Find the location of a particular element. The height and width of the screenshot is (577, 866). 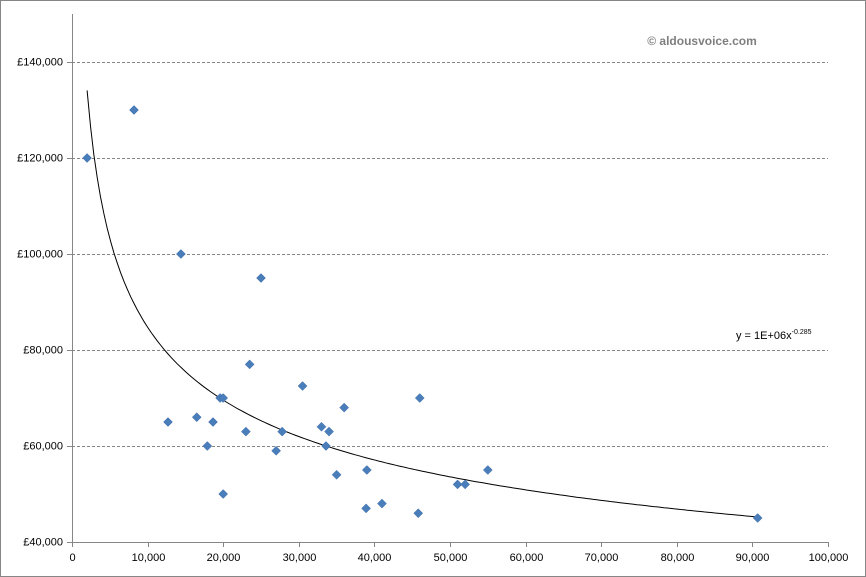

y-tick-label: £80,000 is located at coordinates (43, 350).